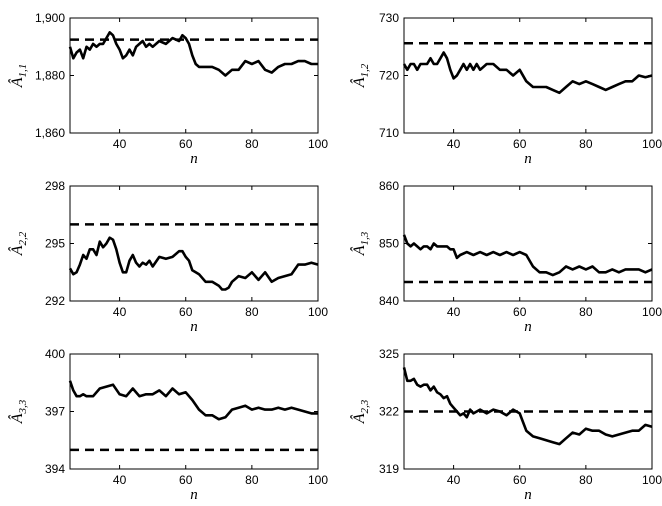 The image size is (662, 506). Describe the element at coordinates (55, 186) in the screenshot. I see `y-tick-label: 298` at that location.